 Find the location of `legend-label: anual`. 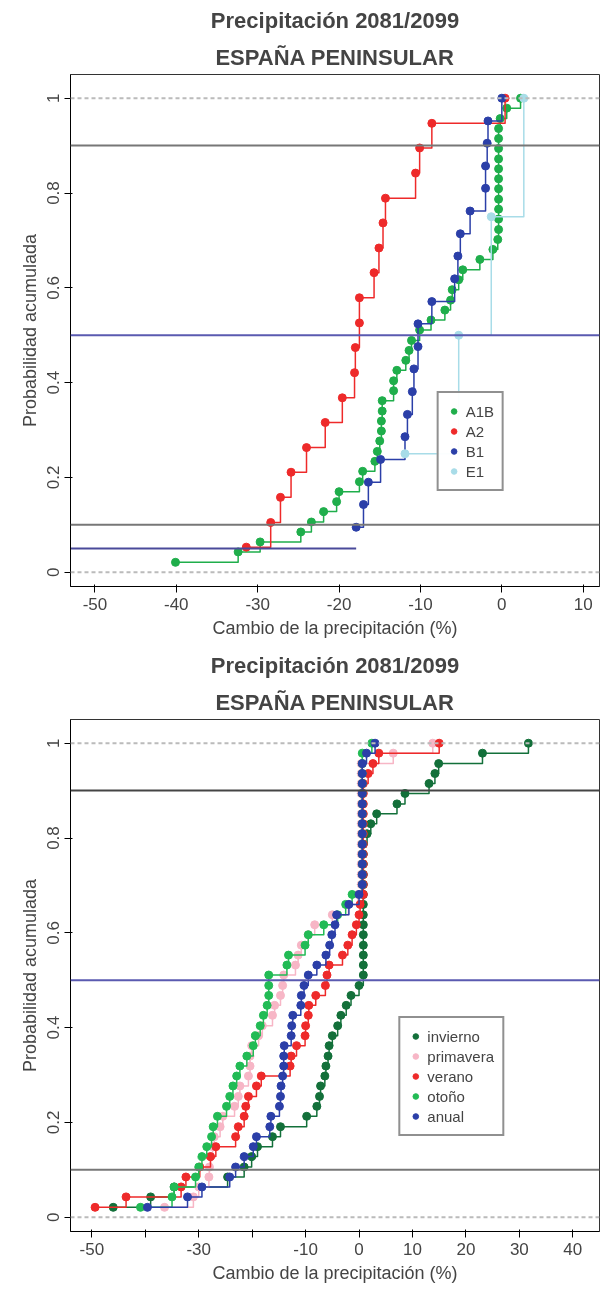

legend-label: anual is located at coordinates (446, 1116).